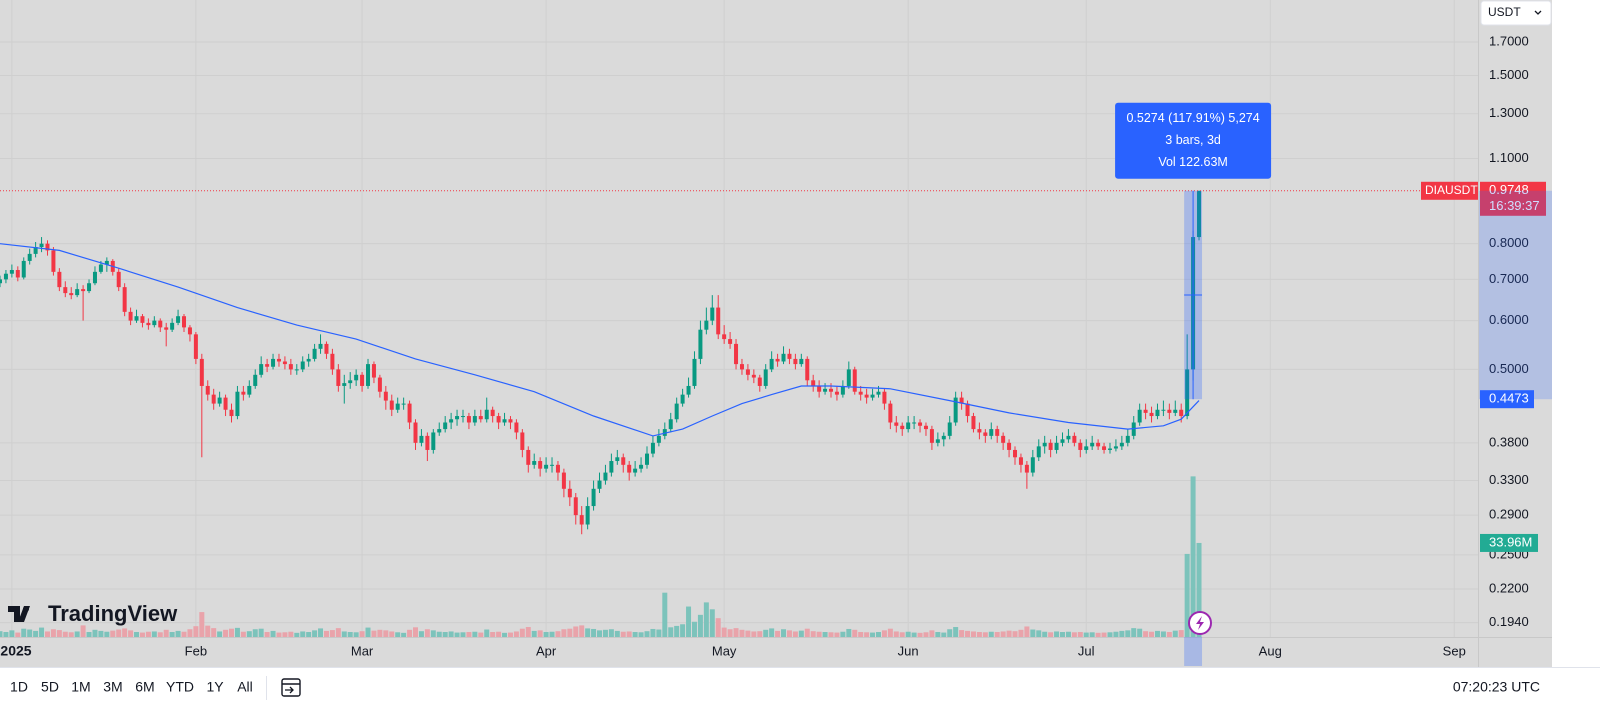  Describe the element at coordinates (1513, 198) in the screenshot. I see `last-price-box` at that location.